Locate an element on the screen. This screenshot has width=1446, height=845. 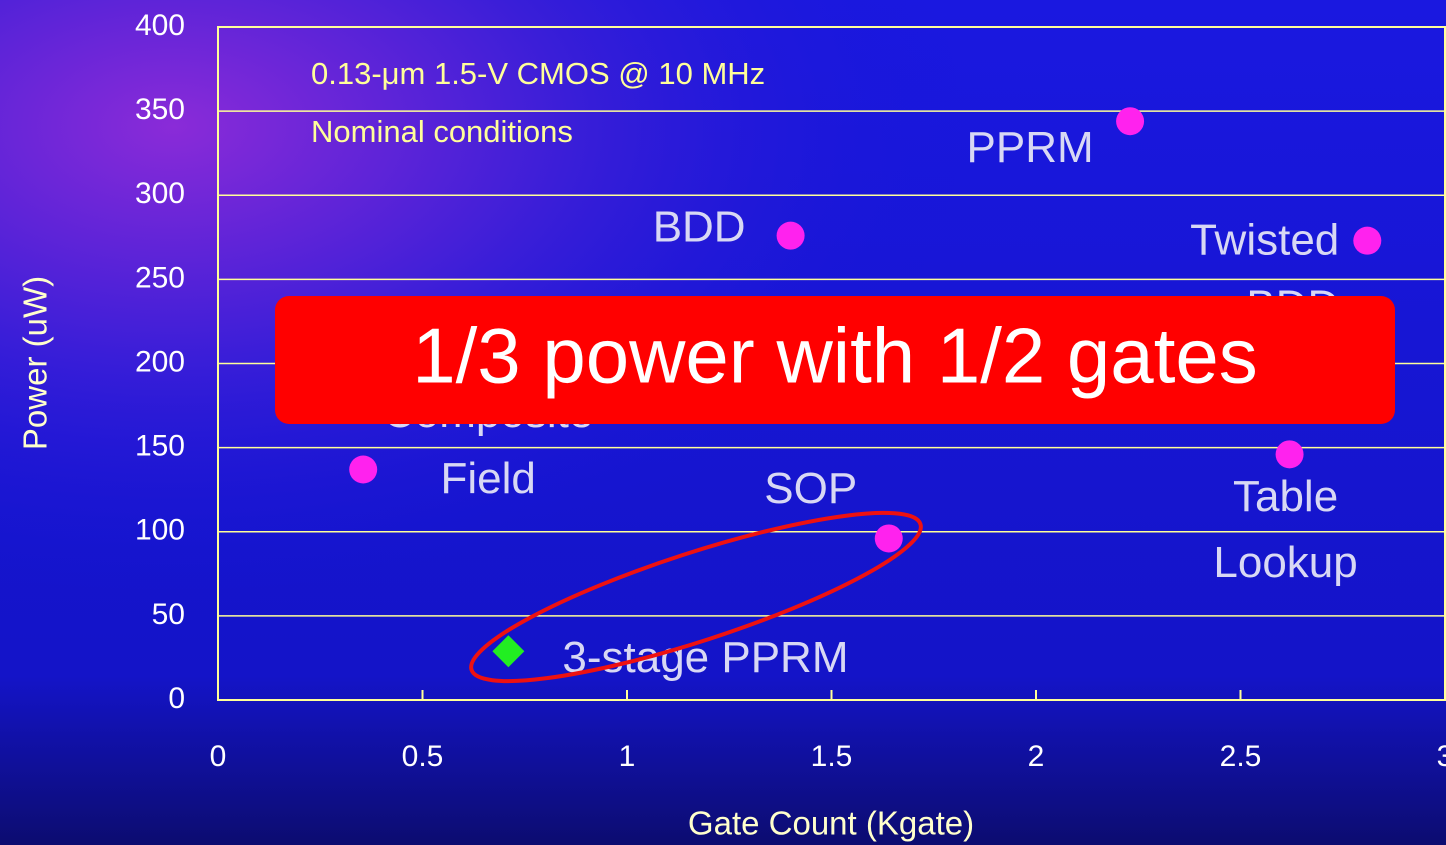
x-axis-title: Gate Count (Kgate) is located at coordinates (831, 823).